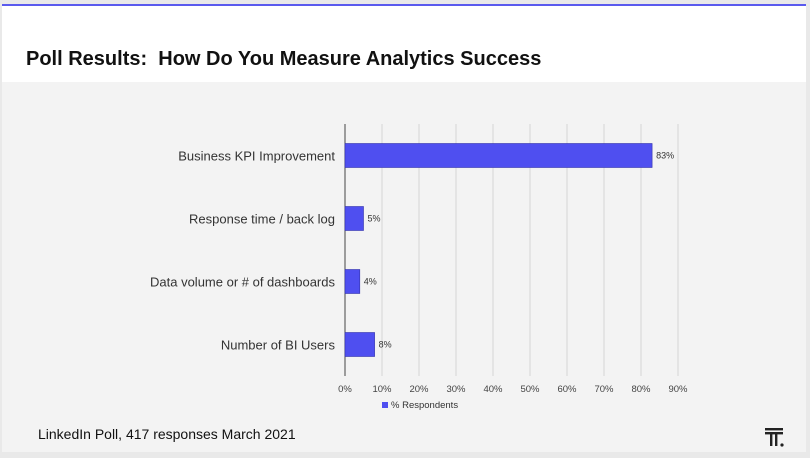  I want to click on category-label: Business KPI Improvement, so click(256, 156).